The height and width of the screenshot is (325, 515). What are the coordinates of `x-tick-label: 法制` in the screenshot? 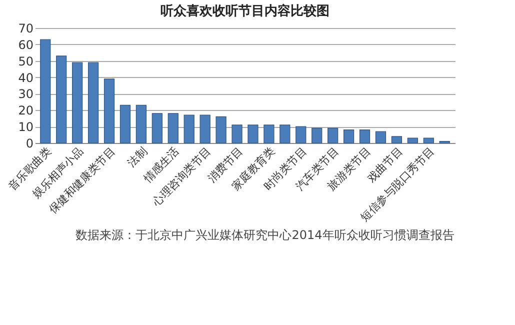 It's located at (137, 157).